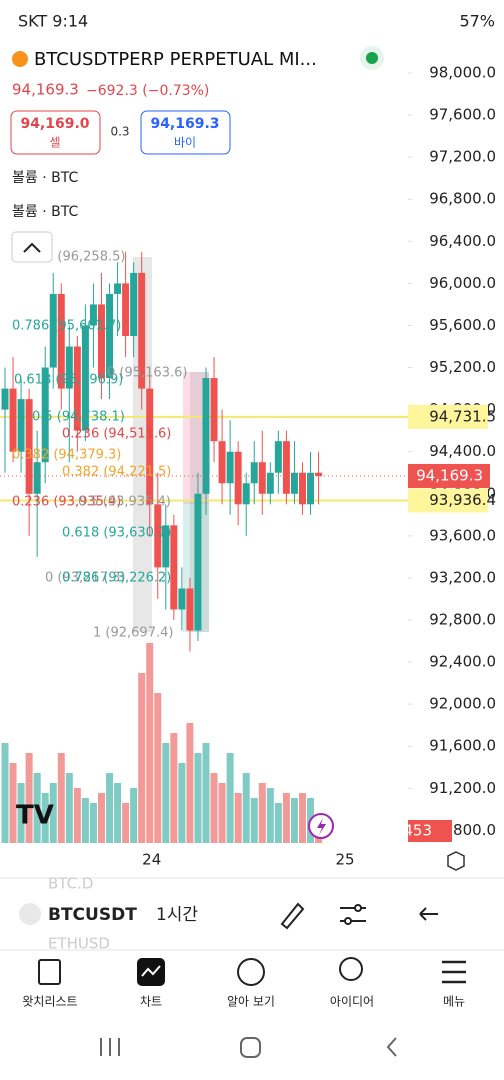 Image resolution: width=504 pixels, height=1080 pixels. What do you see at coordinates (185, 143) in the screenshot?
I see `buy-label: 바이` at bounding box center [185, 143].